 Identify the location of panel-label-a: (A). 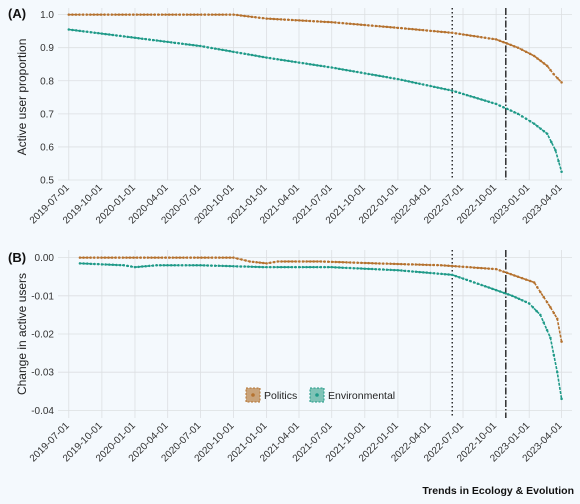
(17, 13).